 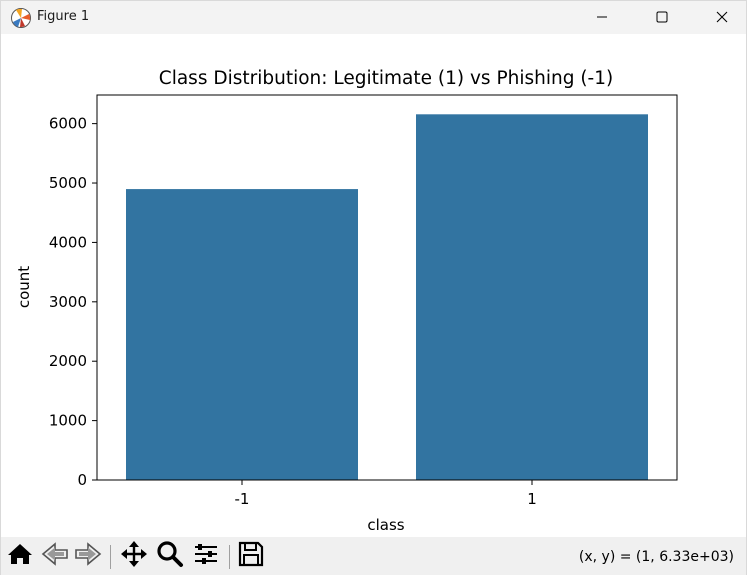 I want to click on window-title: Figure 1, so click(x=63, y=16).